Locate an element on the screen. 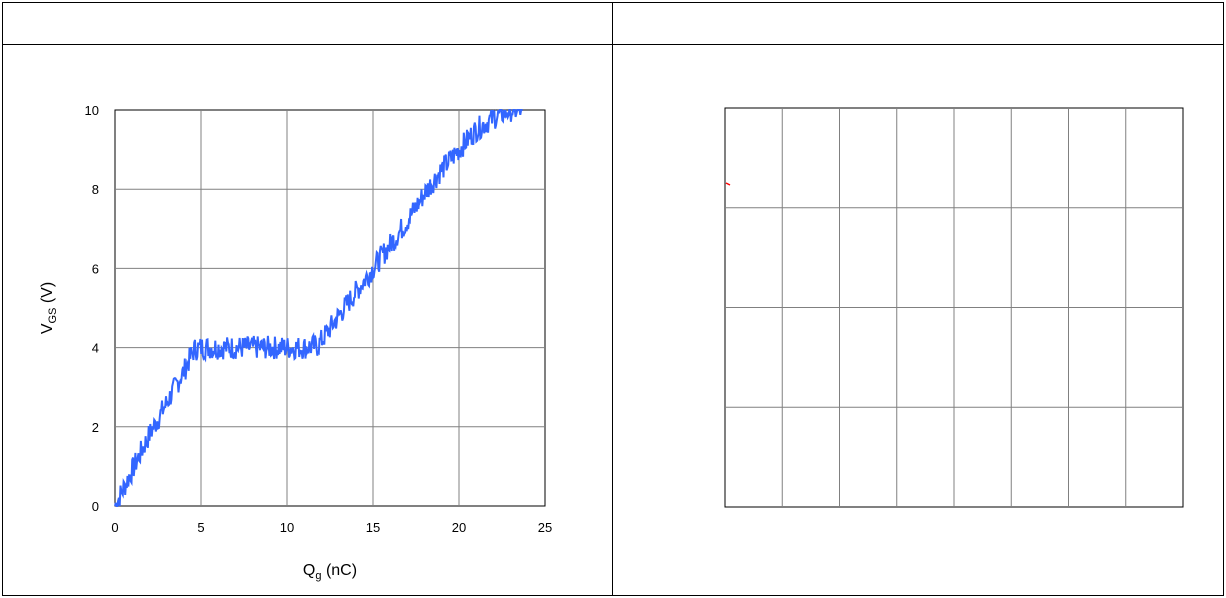 The height and width of the screenshot is (598, 1226). x-tick-label: 25 is located at coordinates (545, 527).